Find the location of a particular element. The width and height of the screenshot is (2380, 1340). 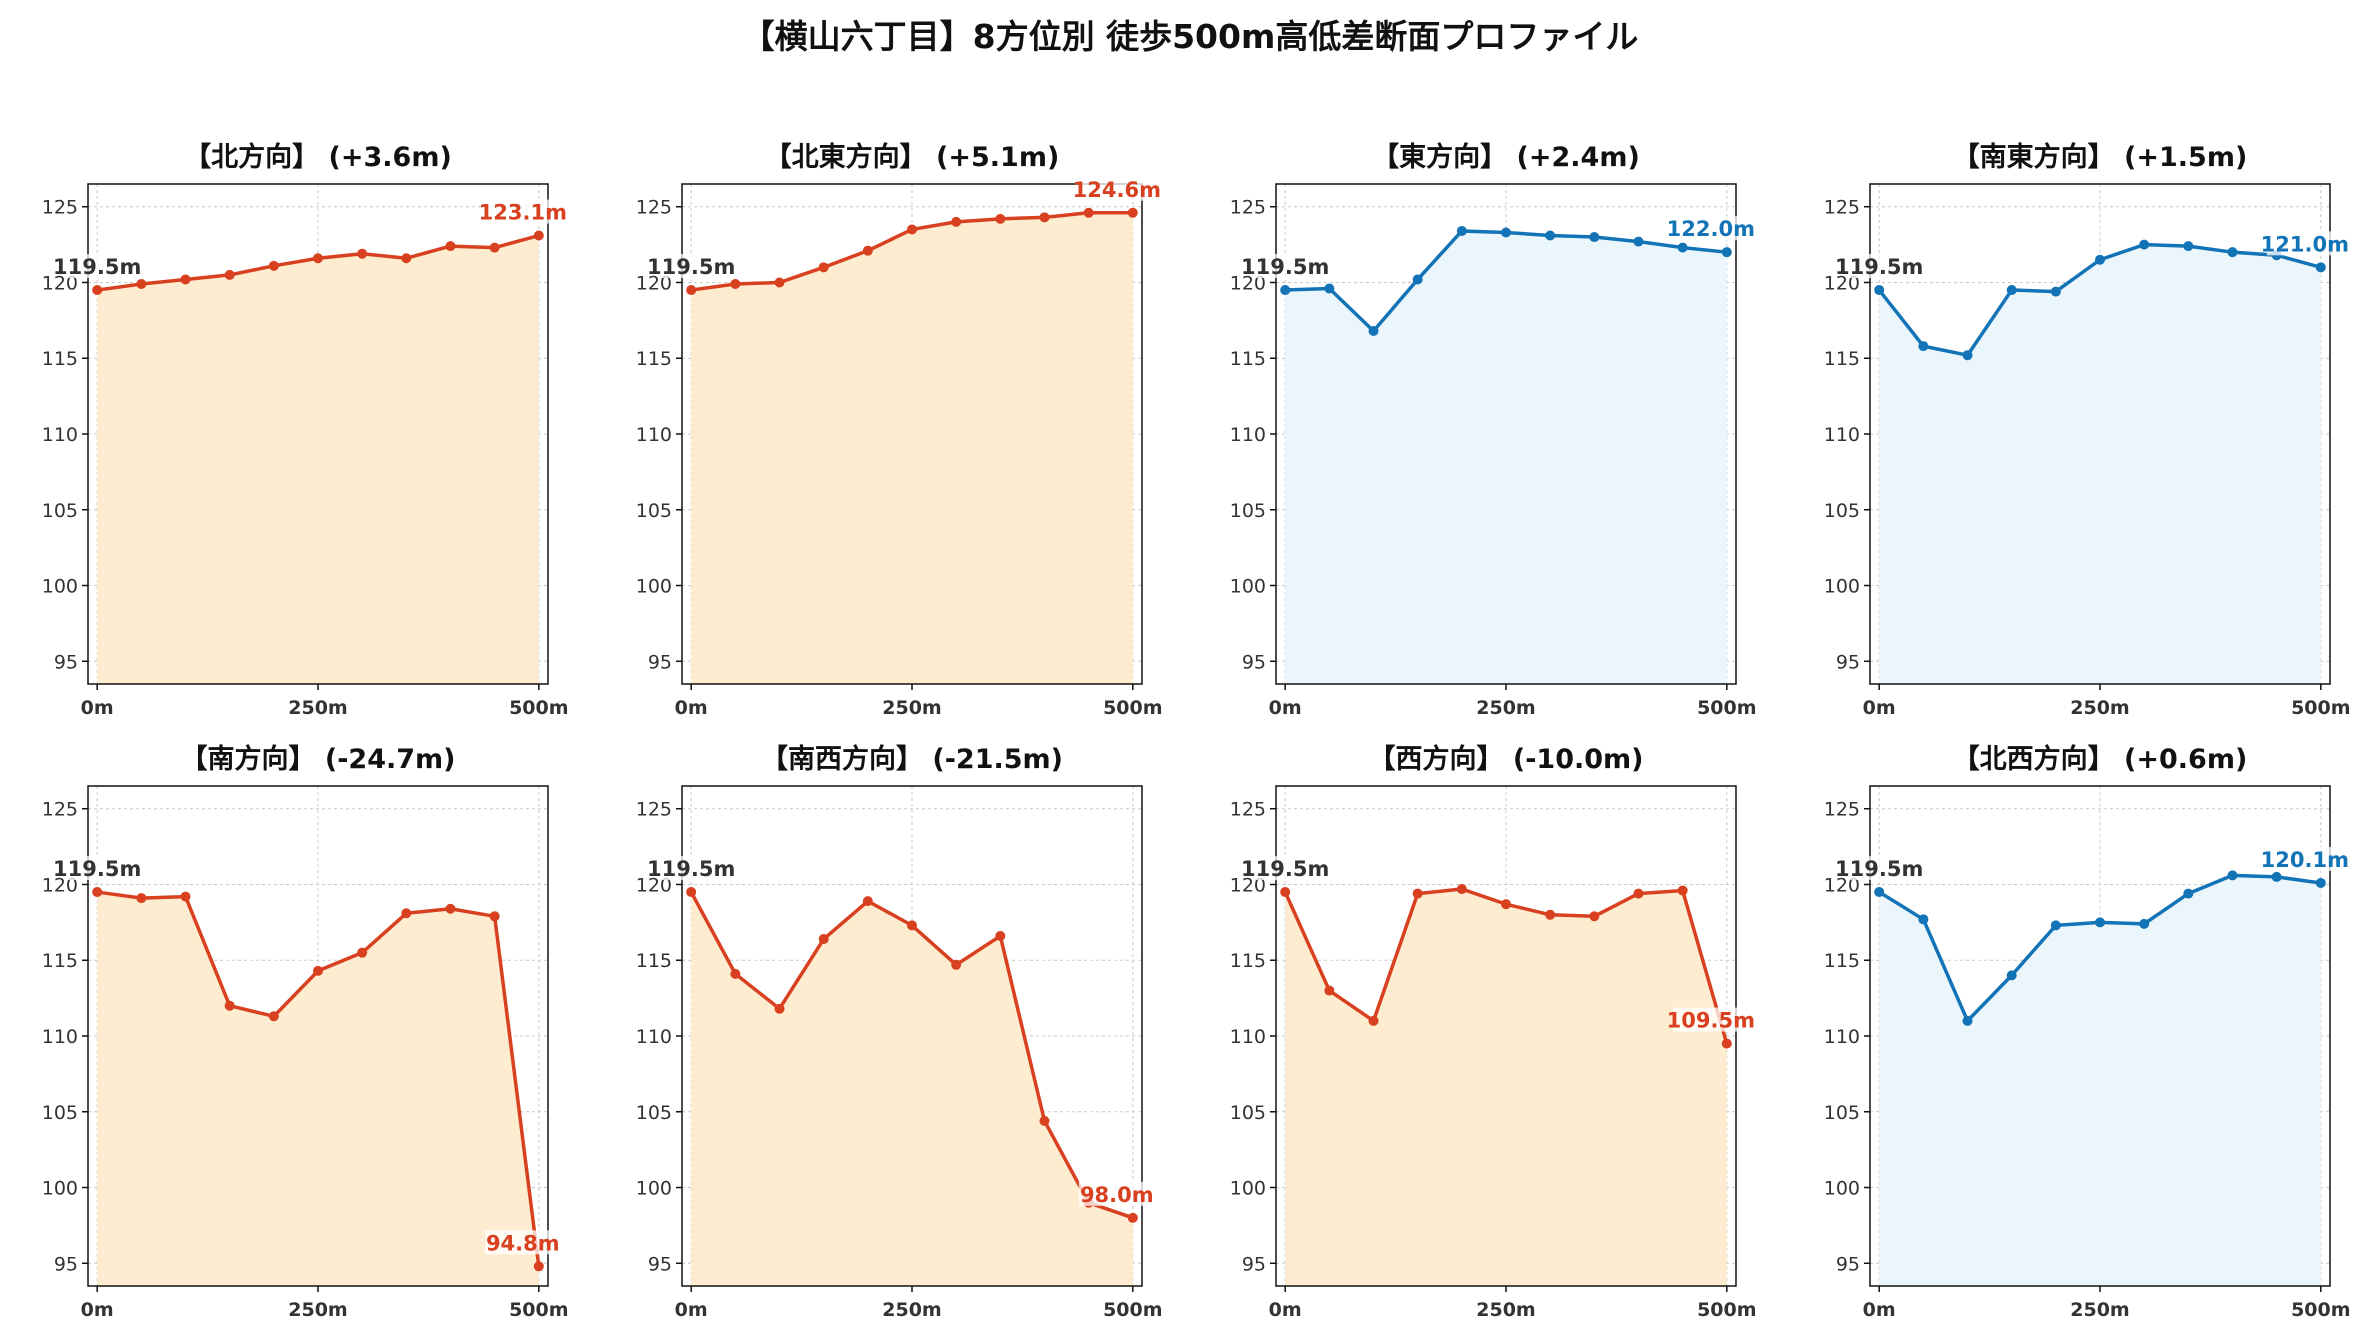

panel-title: 【東方向】 (+2.4m) is located at coordinates (1506, 157).